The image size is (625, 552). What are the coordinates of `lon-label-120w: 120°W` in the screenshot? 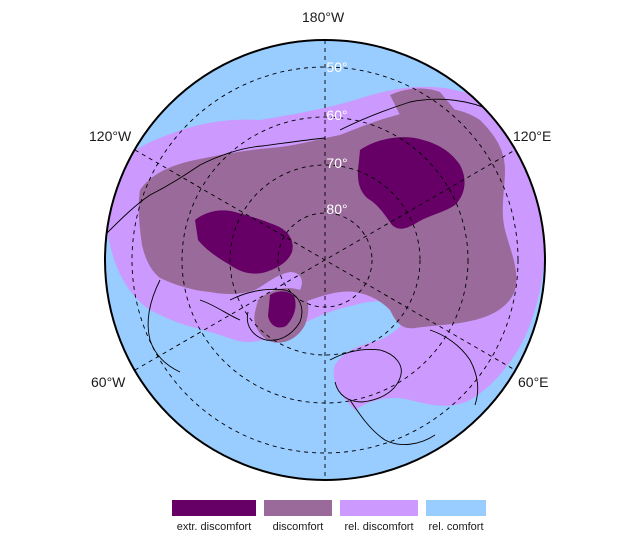 It's located at (110, 136).